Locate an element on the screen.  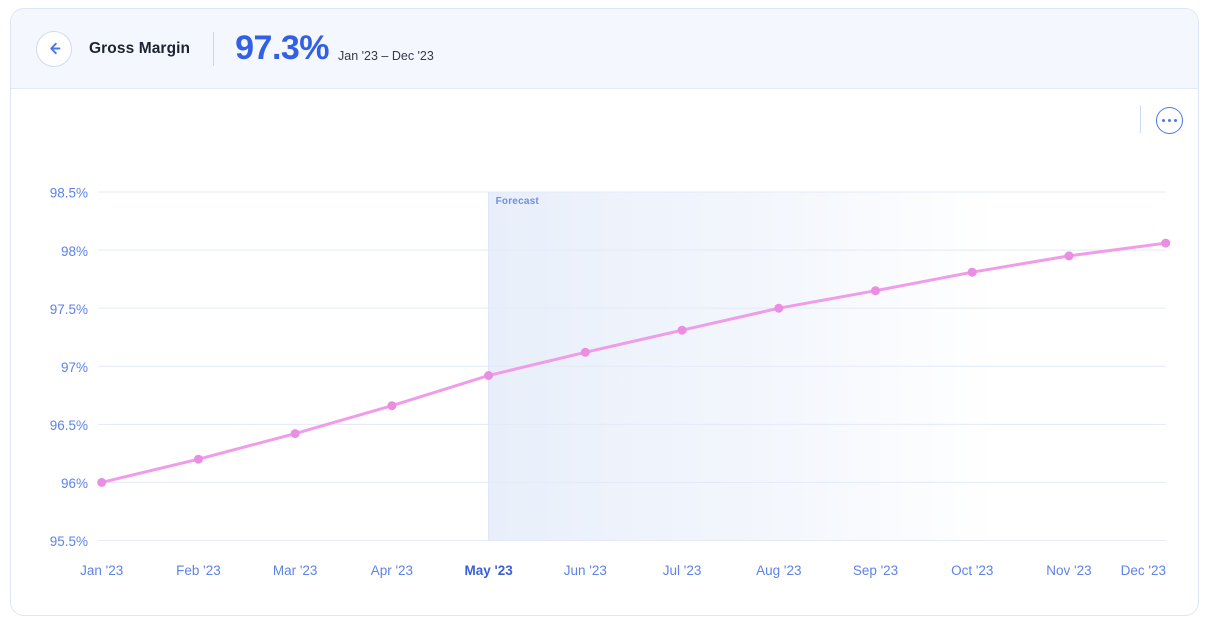
ellipsis-icon is located at coordinates (1169, 120).